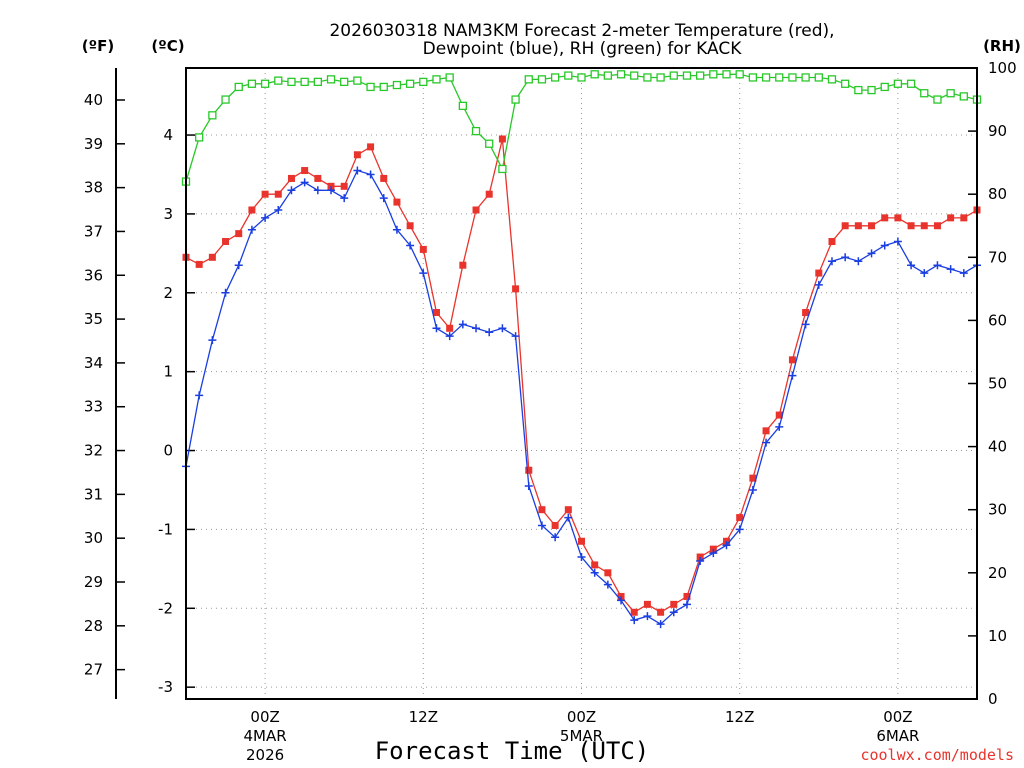 Image resolution: width=1024 pixels, height=768 pixels. I want to click on rh-tick-label: 40, so click(997, 447).